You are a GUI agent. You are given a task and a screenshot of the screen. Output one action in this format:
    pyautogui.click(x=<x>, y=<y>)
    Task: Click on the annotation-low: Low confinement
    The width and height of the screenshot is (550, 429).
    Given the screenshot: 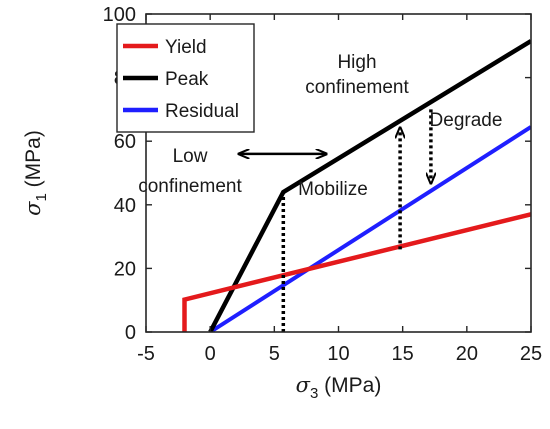 What is the action you would take?
    pyautogui.click(x=190, y=171)
    